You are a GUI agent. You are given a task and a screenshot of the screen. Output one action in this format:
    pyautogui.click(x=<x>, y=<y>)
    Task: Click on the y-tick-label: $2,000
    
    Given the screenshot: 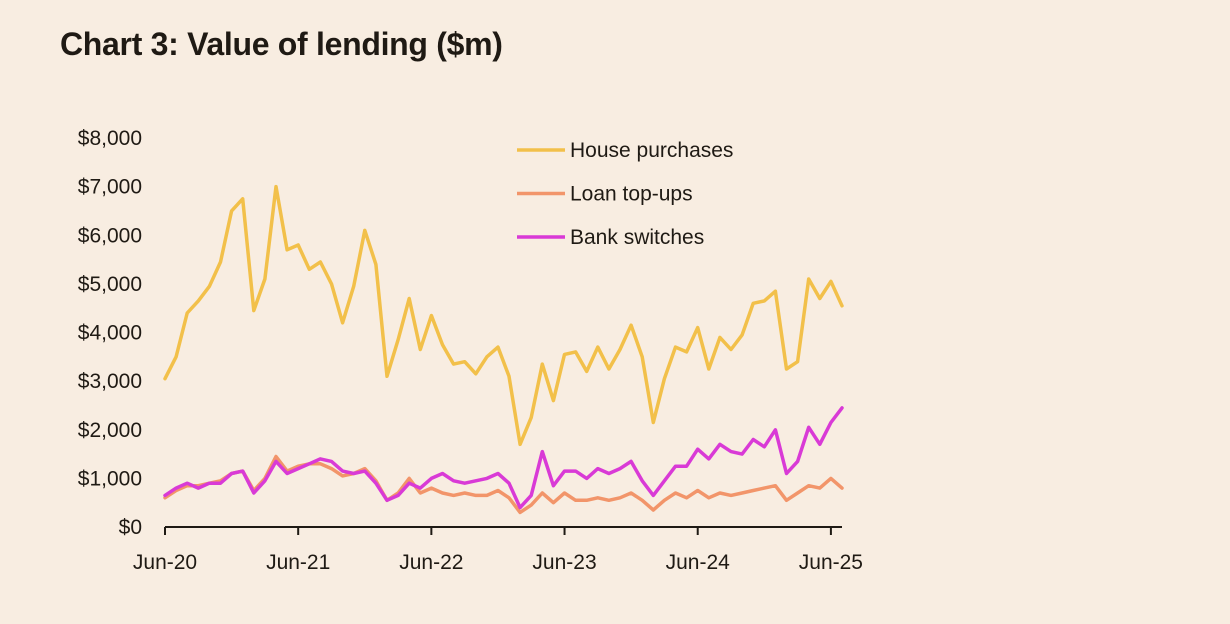 What is the action you would take?
    pyautogui.click(x=110, y=430)
    